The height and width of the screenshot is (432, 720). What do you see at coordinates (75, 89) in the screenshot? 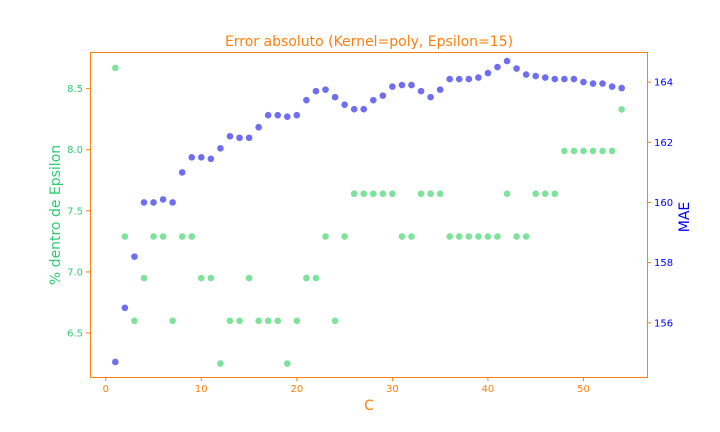
I see `left-tick-label: 8.5` at bounding box center [75, 89].